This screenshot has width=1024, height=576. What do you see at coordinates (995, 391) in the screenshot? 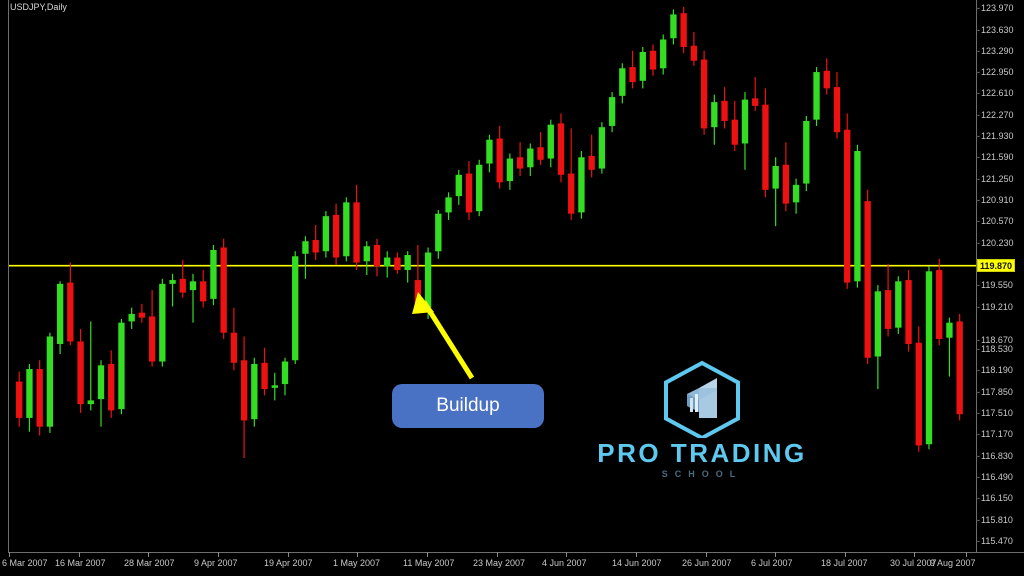
I see `price-tick-label: -117.850` at bounding box center [995, 391].